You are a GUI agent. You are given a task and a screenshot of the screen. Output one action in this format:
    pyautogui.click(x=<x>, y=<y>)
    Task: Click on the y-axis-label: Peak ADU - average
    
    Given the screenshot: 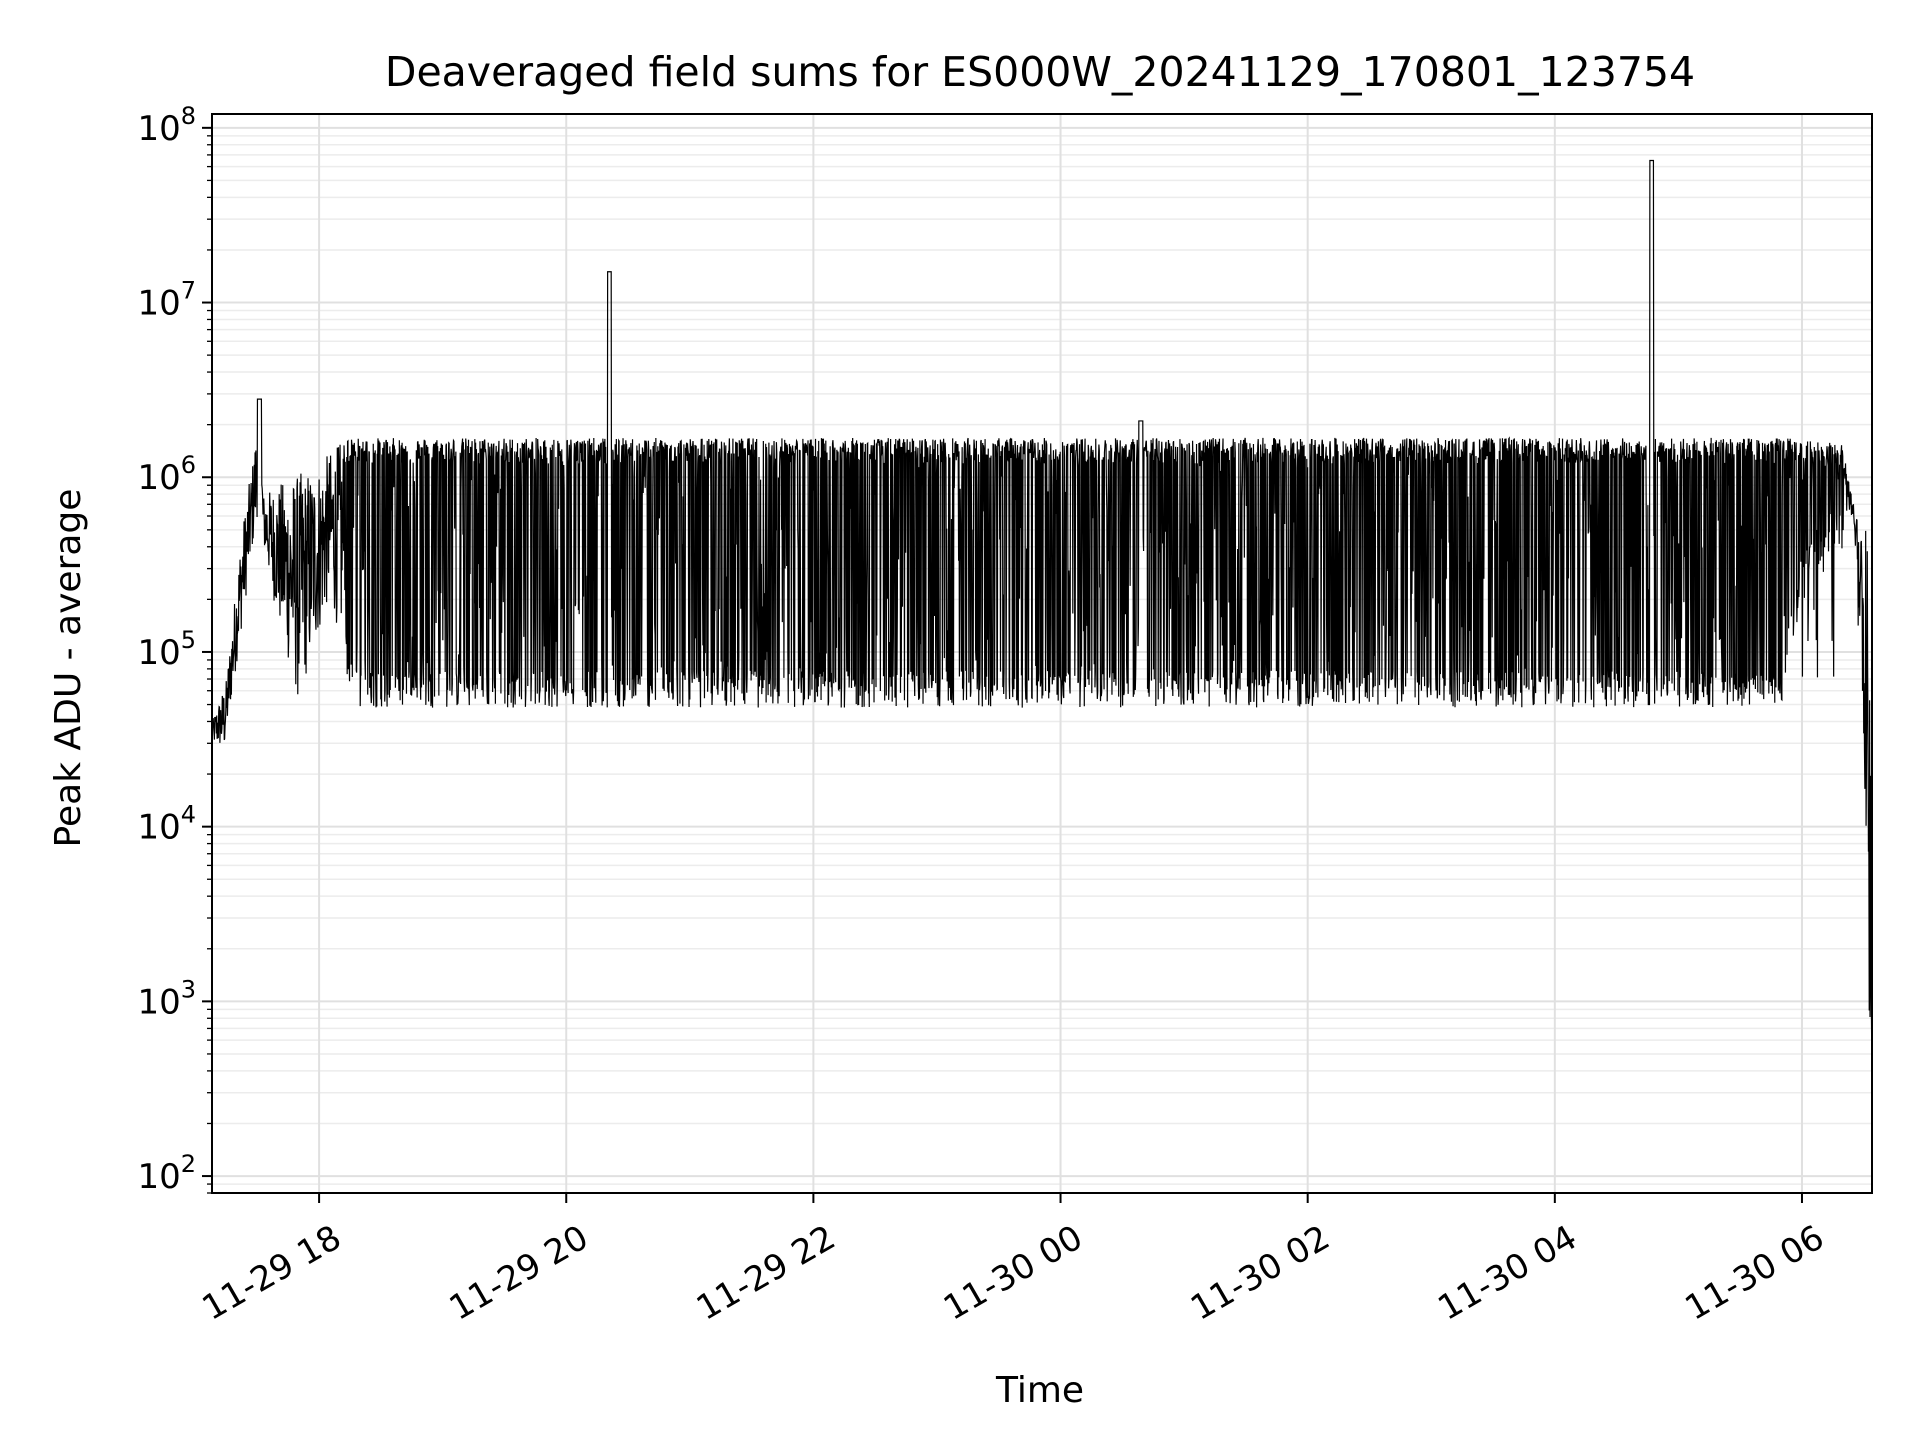 What is the action you would take?
    pyautogui.click(x=68, y=668)
    